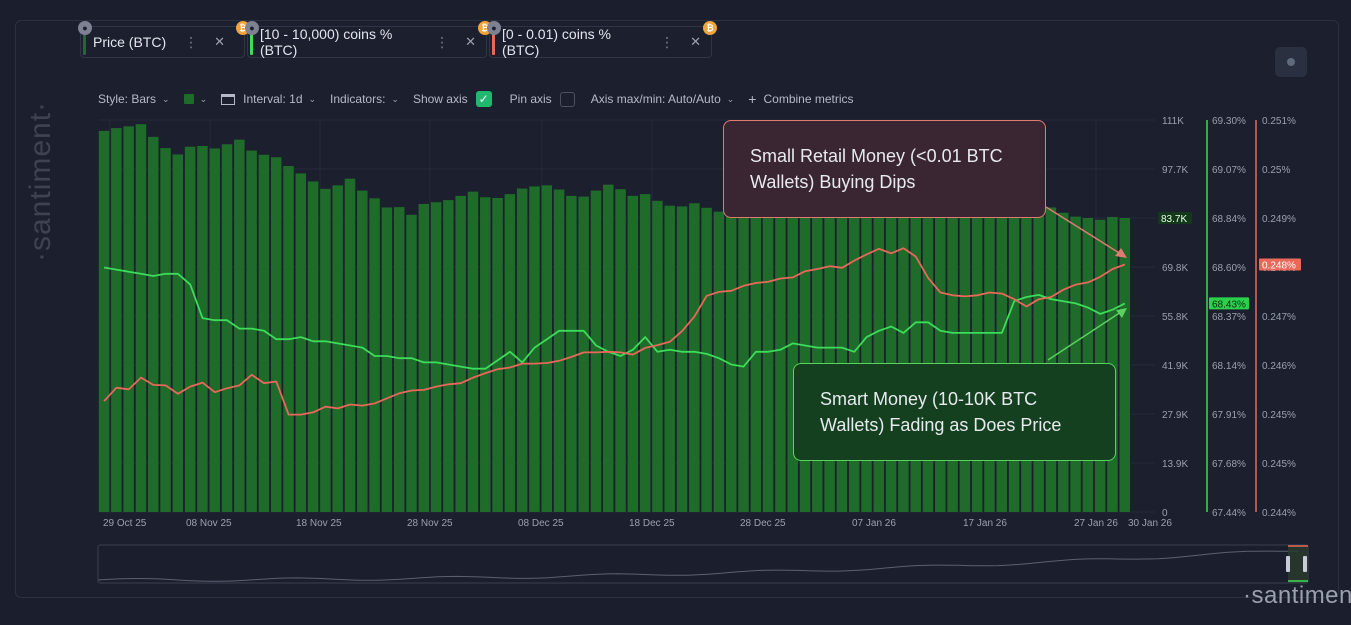  What do you see at coordinates (614, 318) in the screenshot?
I see `smart-line` at bounding box center [614, 318].